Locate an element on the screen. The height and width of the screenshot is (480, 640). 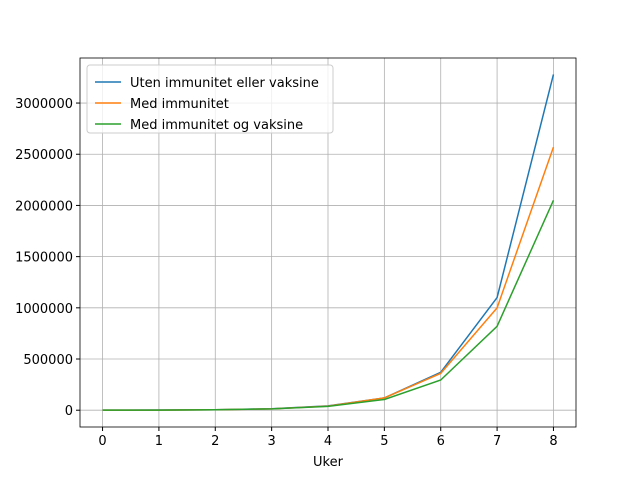
legend-label: Med immunitet og vaksine is located at coordinates (216, 125).